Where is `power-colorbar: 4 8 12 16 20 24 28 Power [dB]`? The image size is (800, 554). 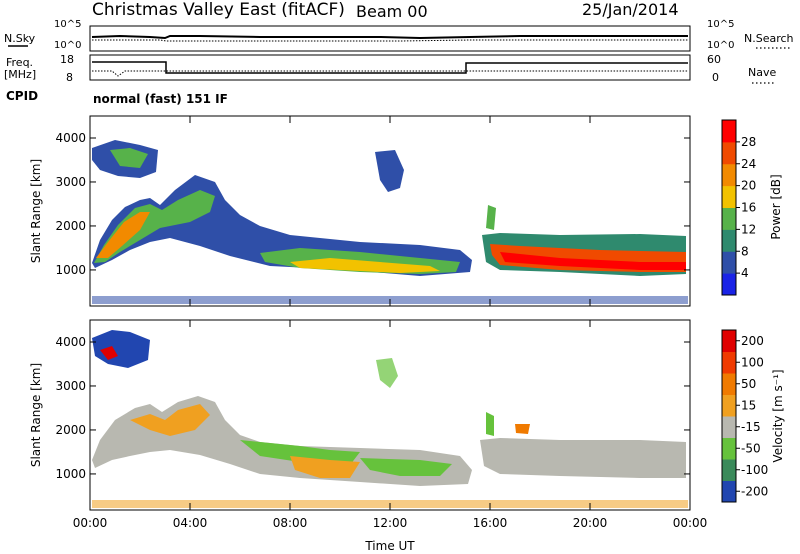
power-colorbar: 4 8 12 16 20 24 28 Power [dB] is located at coordinates (752, 207).